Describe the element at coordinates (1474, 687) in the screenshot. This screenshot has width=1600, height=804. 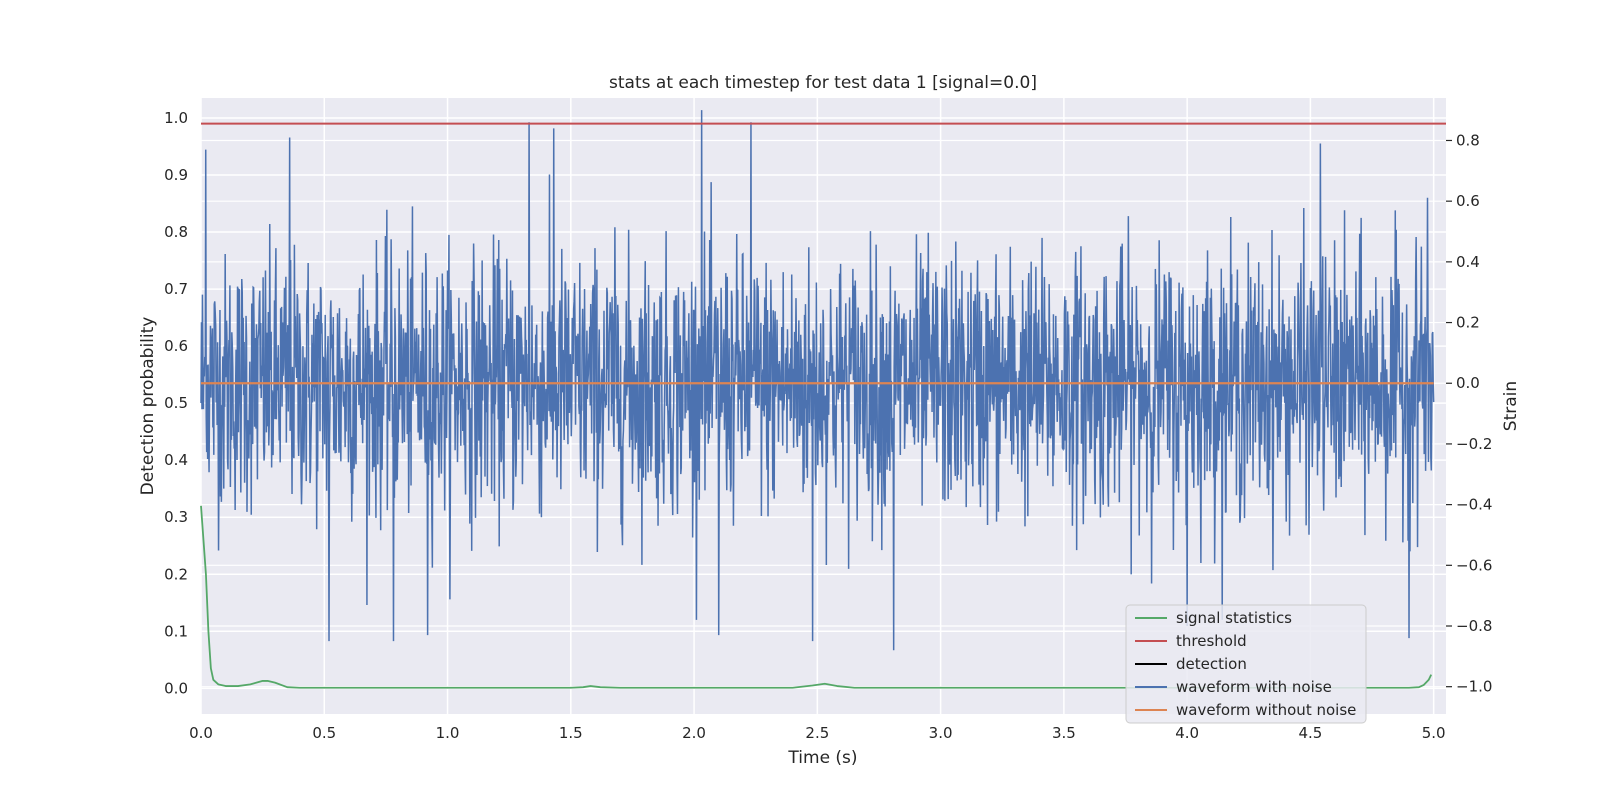
I see `y2-tick-label: −1.0` at that location.